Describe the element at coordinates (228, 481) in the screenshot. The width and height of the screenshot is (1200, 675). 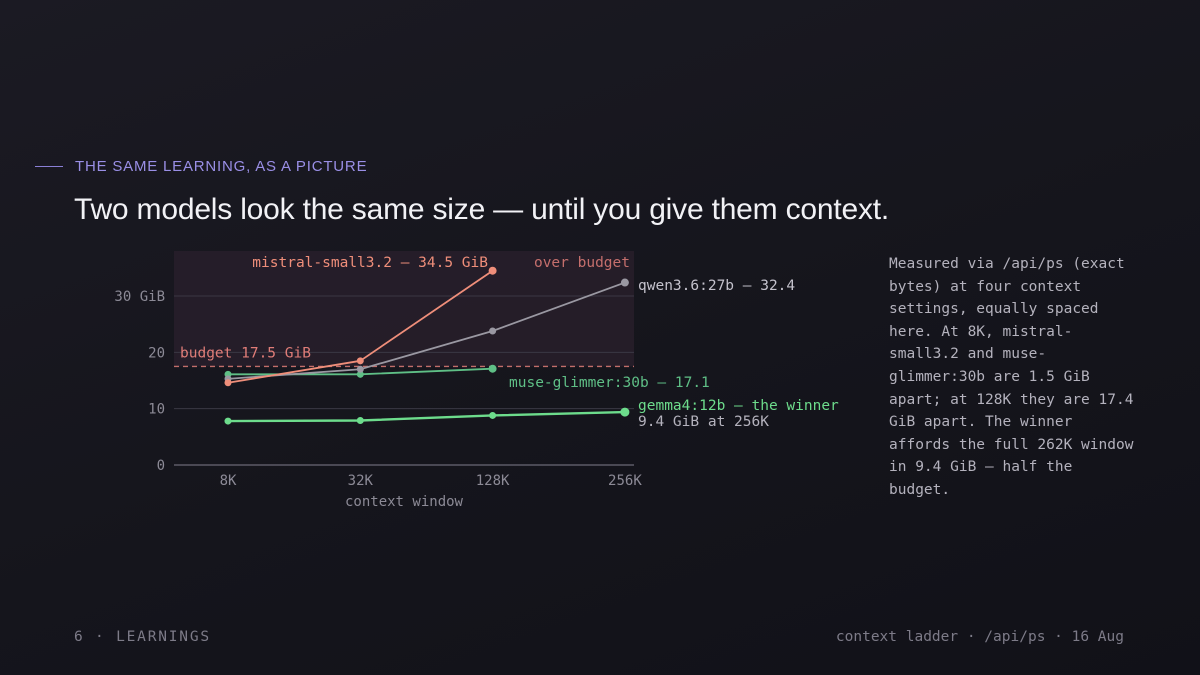
I see `x-tick-label: 8K` at that location.